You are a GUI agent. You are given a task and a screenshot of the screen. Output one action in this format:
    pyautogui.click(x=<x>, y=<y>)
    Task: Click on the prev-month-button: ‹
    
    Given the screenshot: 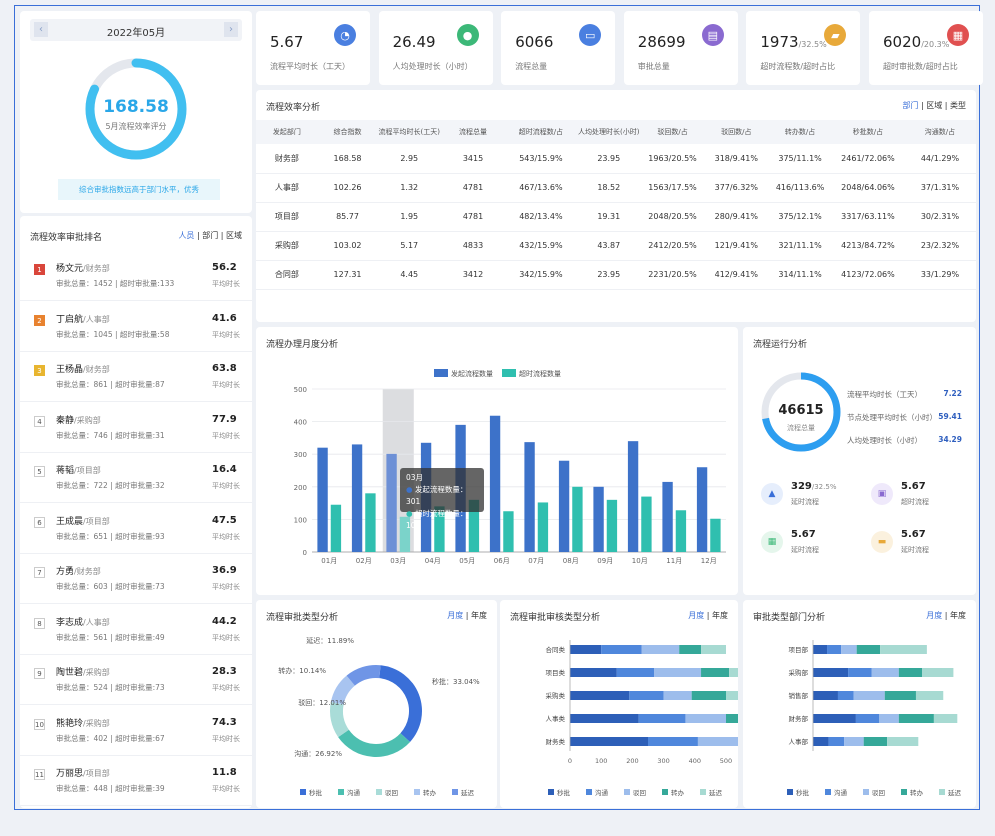 What is the action you would take?
    pyautogui.click(x=41, y=29)
    